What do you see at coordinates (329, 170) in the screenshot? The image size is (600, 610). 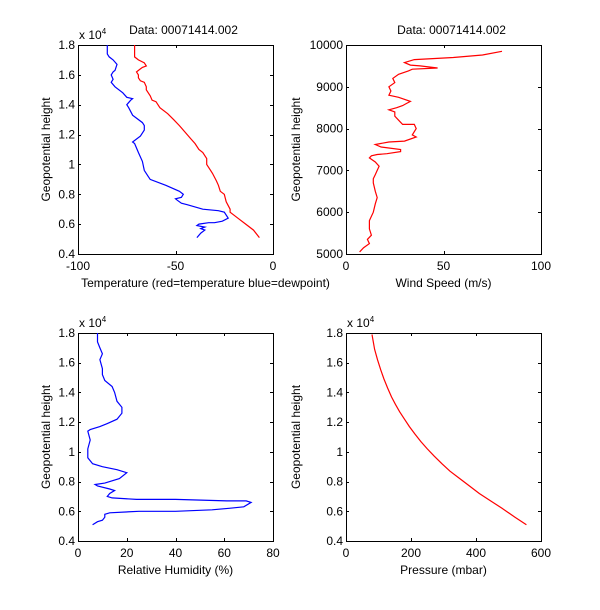 I see `y-tick-label: 7000` at bounding box center [329, 170].